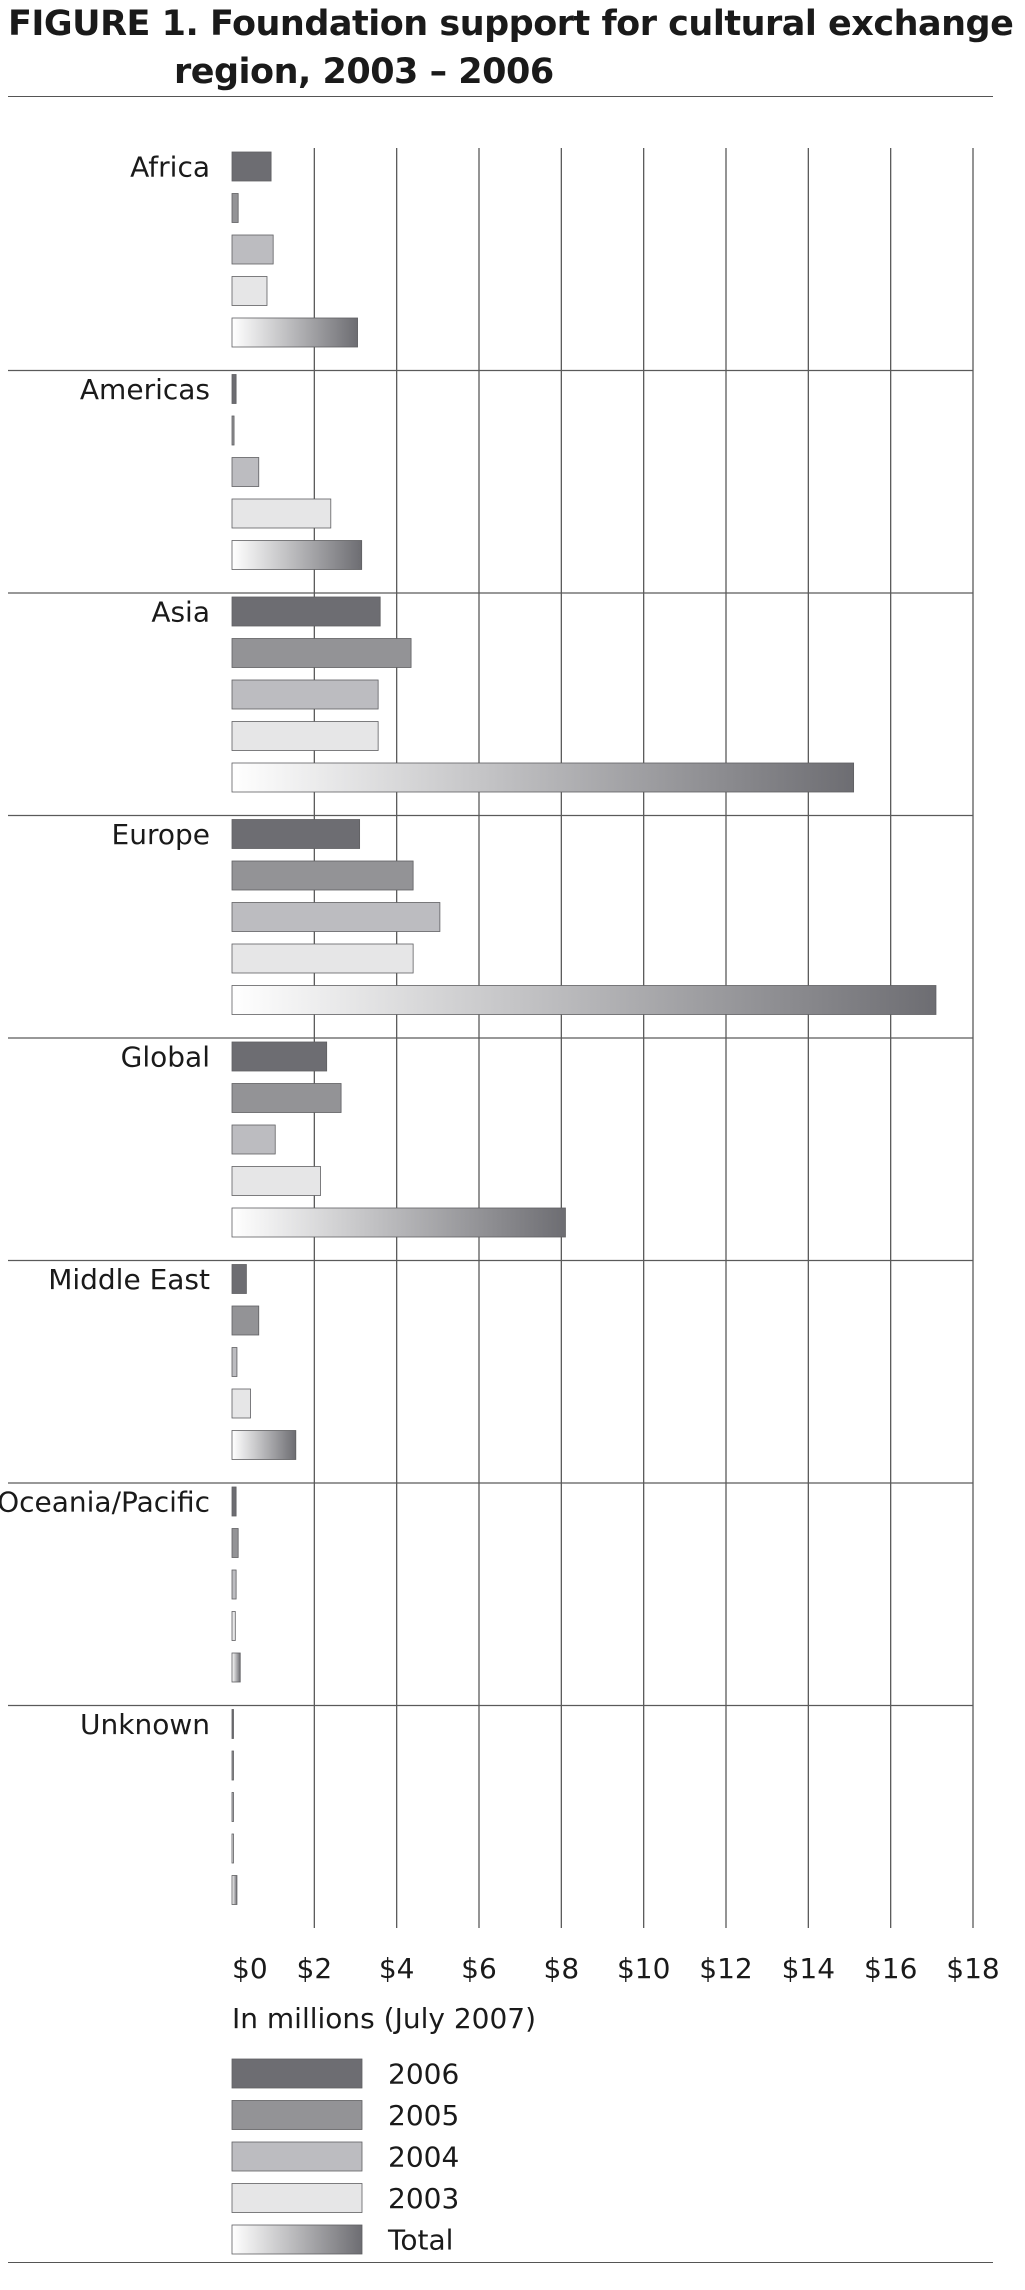  What do you see at coordinates (234, 389) in the screenshot?
I see `bar-americas-2006` at bounding box center [234, 389].